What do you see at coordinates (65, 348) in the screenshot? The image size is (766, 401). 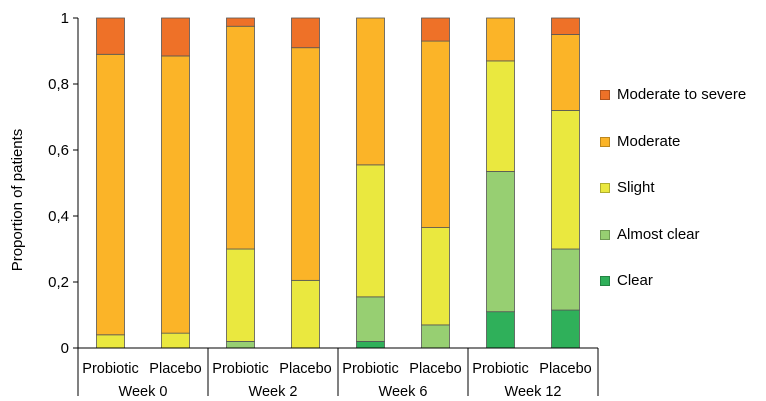 I see `y-tick-label: 0` at bounding box center [65, 348].